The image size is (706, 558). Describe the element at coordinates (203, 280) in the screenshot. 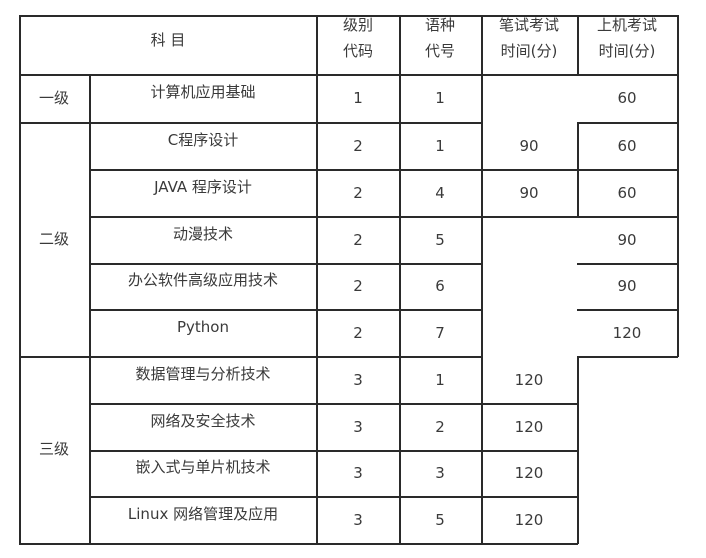

I see `cell-subject: 办公软件高级应用技术` at that location.